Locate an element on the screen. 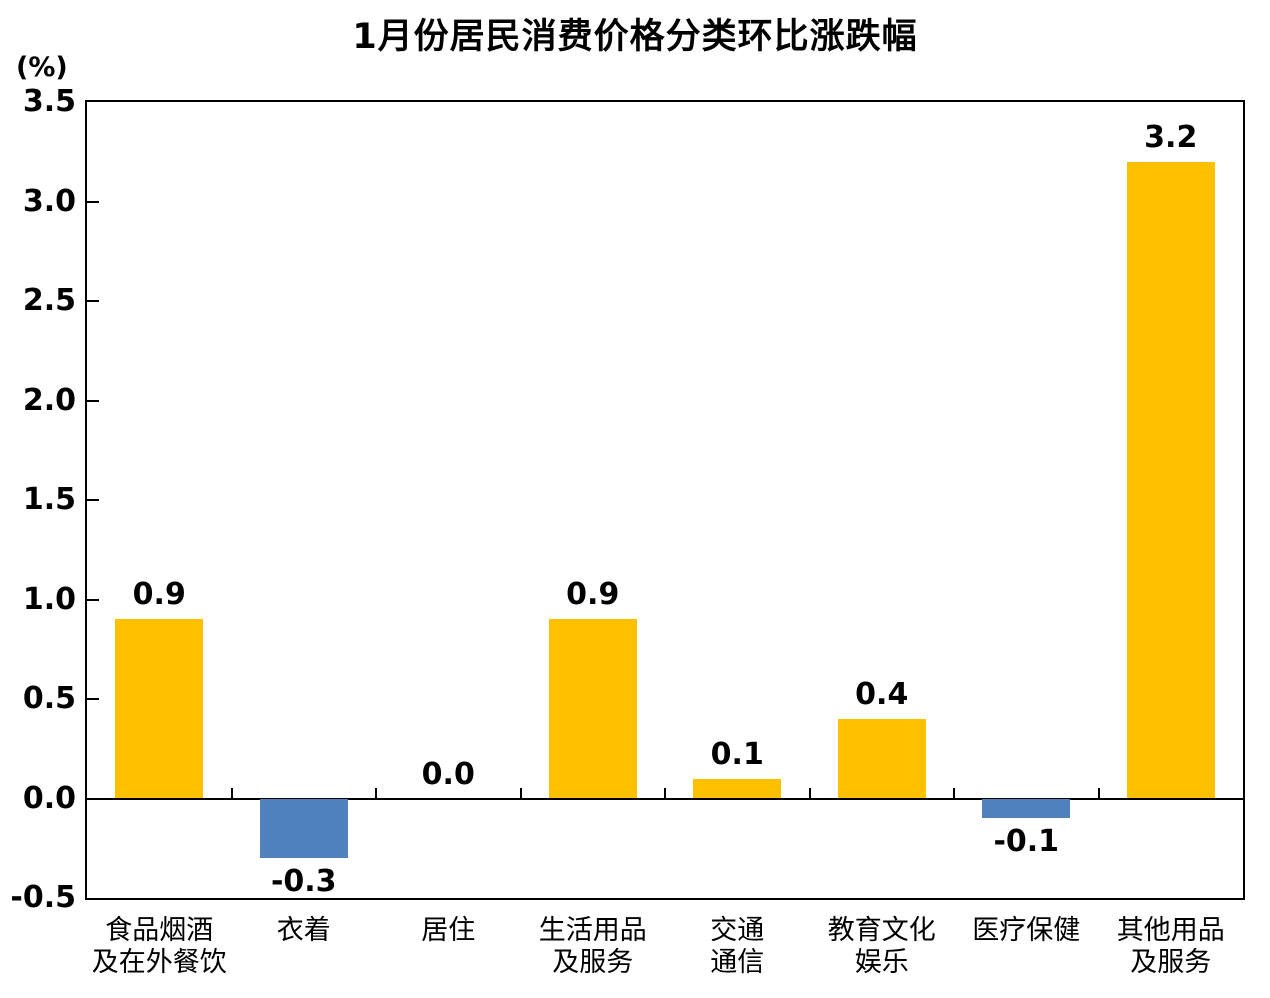  x-category-label-line: 食品烟酒 is located at coordinates (159, 930).